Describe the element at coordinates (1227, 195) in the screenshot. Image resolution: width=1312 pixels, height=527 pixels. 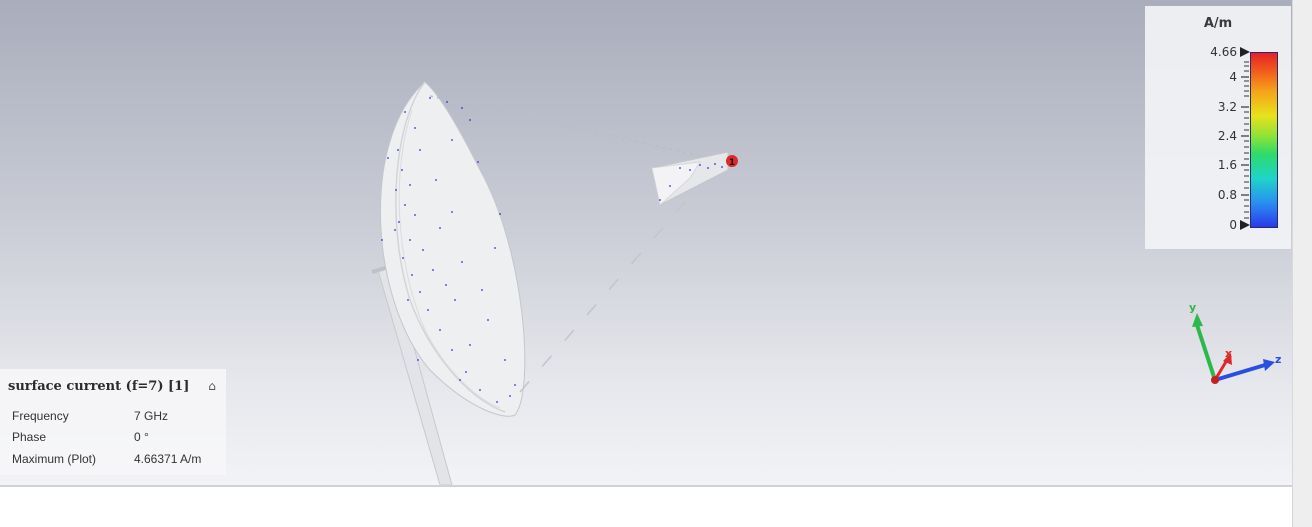
I see `tick-label: 0.8` at that location.